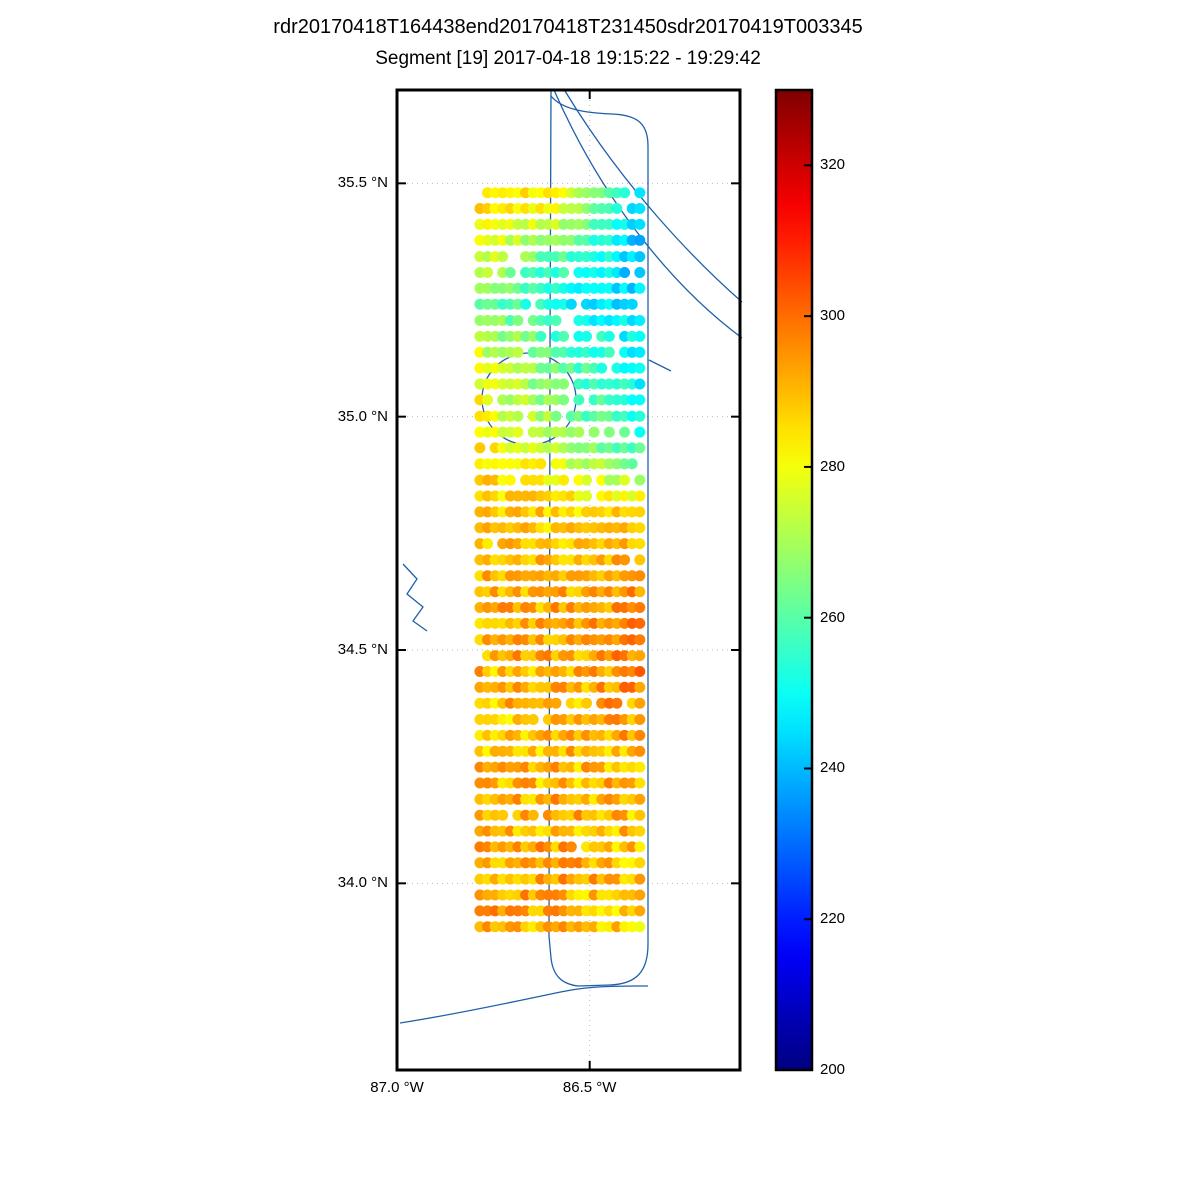  Describe the element at coordinates (362, 883) in the screenshot. I see `y-tick-label: 34.0 °N` at that location.